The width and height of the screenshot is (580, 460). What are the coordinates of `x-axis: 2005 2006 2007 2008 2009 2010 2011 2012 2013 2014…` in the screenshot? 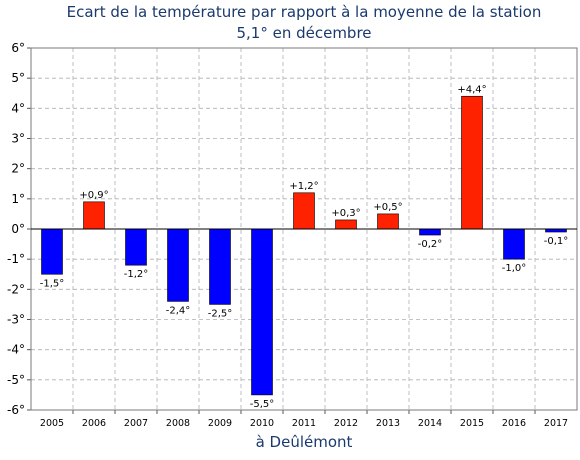 It's located at (304, 419).